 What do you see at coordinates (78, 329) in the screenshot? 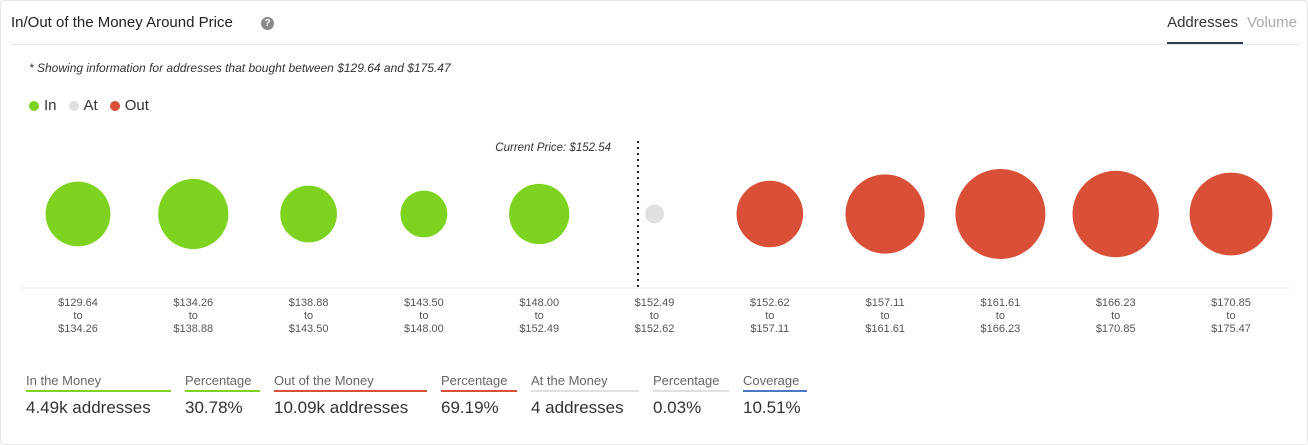
I see `tick-label-to: $134.26` at bounding box center [78, 329].